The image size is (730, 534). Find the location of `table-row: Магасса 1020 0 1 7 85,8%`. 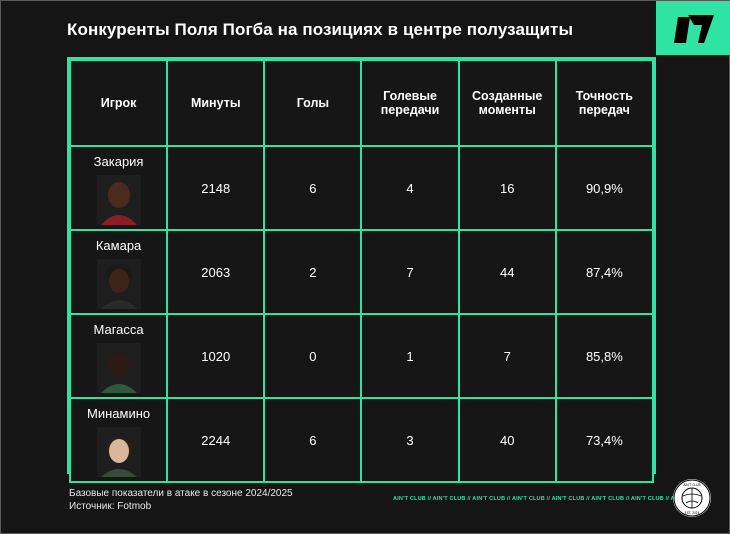

table-row: Магасса 1020 0 1 7 85,8% is located at coordinates (361, 356).